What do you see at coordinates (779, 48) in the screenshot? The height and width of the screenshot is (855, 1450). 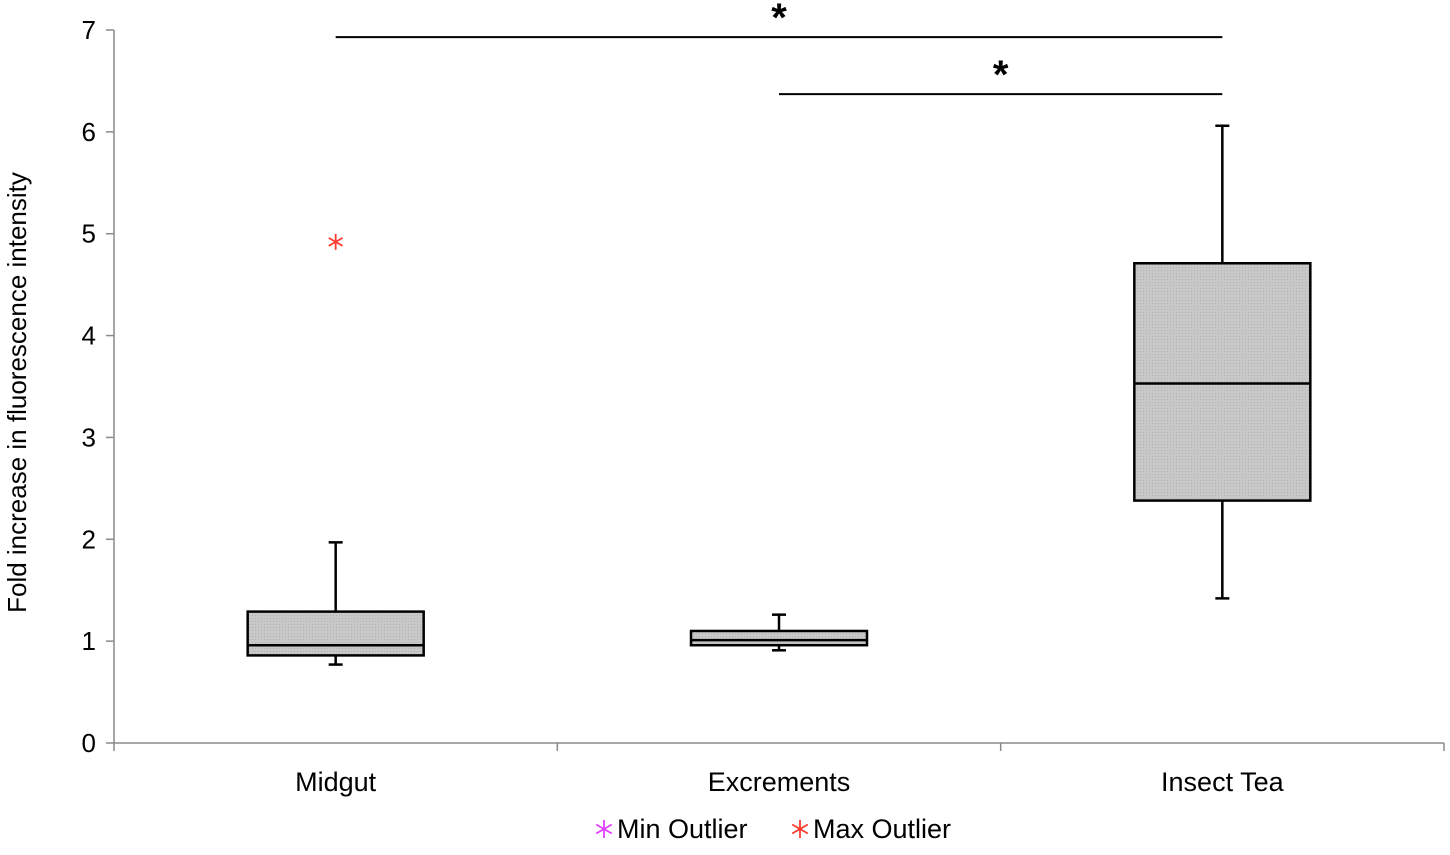 I see `significance-annotations: **` at bounding box center [779, 48].